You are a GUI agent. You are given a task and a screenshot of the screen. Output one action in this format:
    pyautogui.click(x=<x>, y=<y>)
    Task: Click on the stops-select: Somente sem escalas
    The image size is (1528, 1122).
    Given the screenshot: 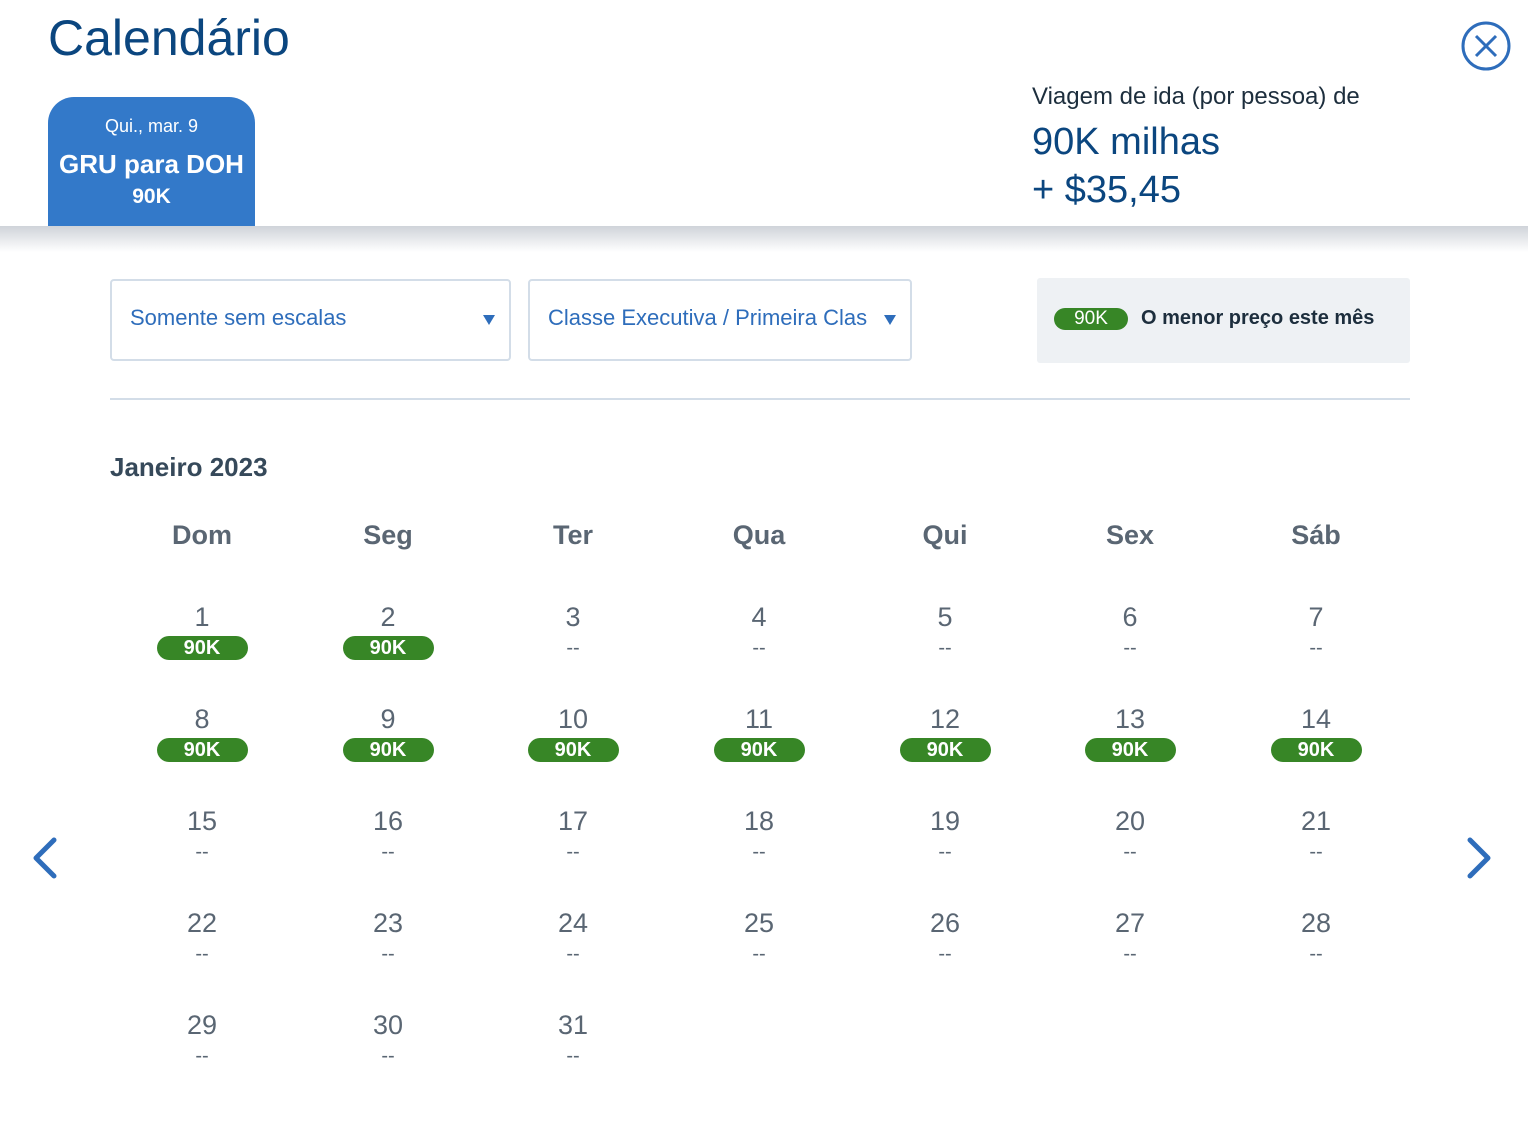 What is the action you would take?
    pyautogui.click(x=310, y=320)
    